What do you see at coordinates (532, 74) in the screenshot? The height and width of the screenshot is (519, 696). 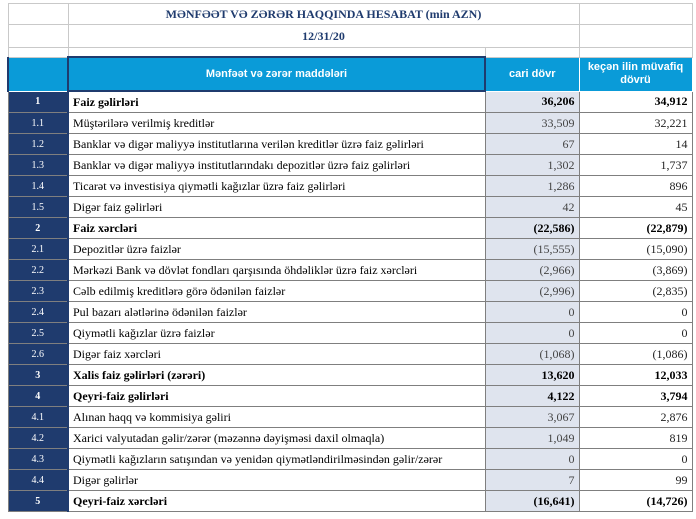 I see `current-period-column-header: cari dövr` at bounding box center [532, 74].